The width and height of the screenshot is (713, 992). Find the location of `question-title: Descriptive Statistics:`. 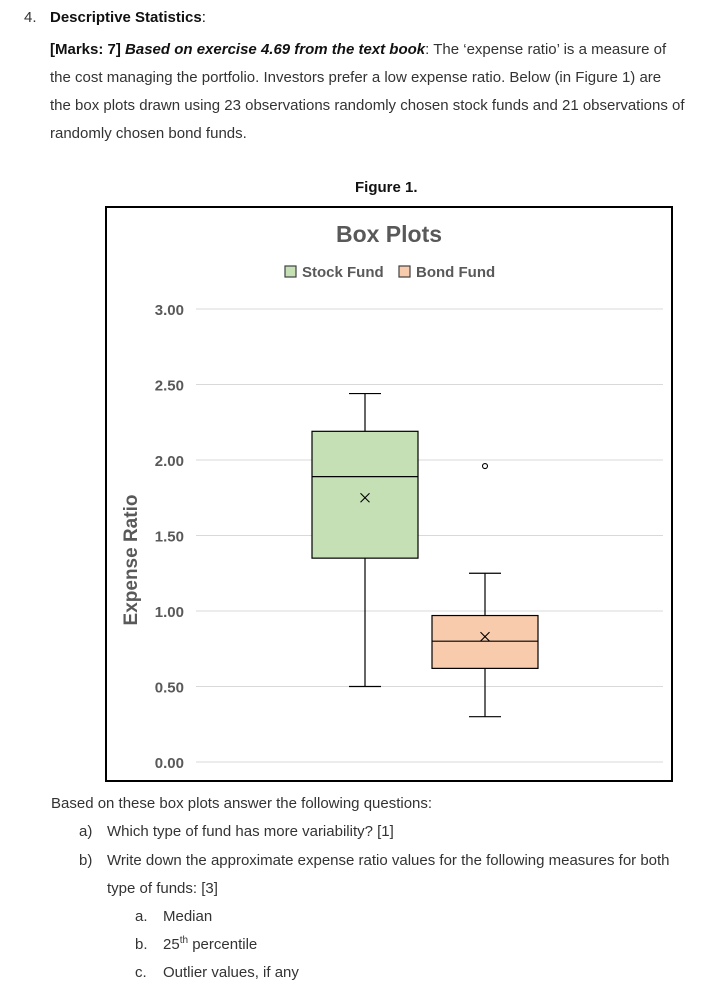

question-title: Descriptive Statistics: is located at coordinates (128, 17).